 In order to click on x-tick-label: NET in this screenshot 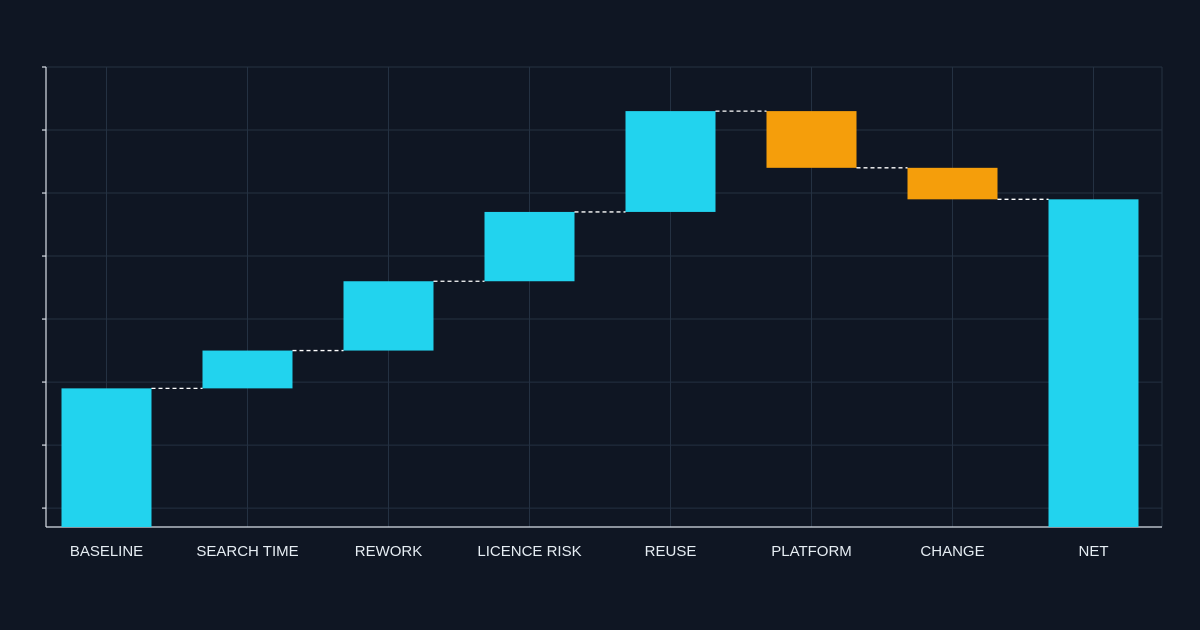, I will do `click(1094, 551)`.